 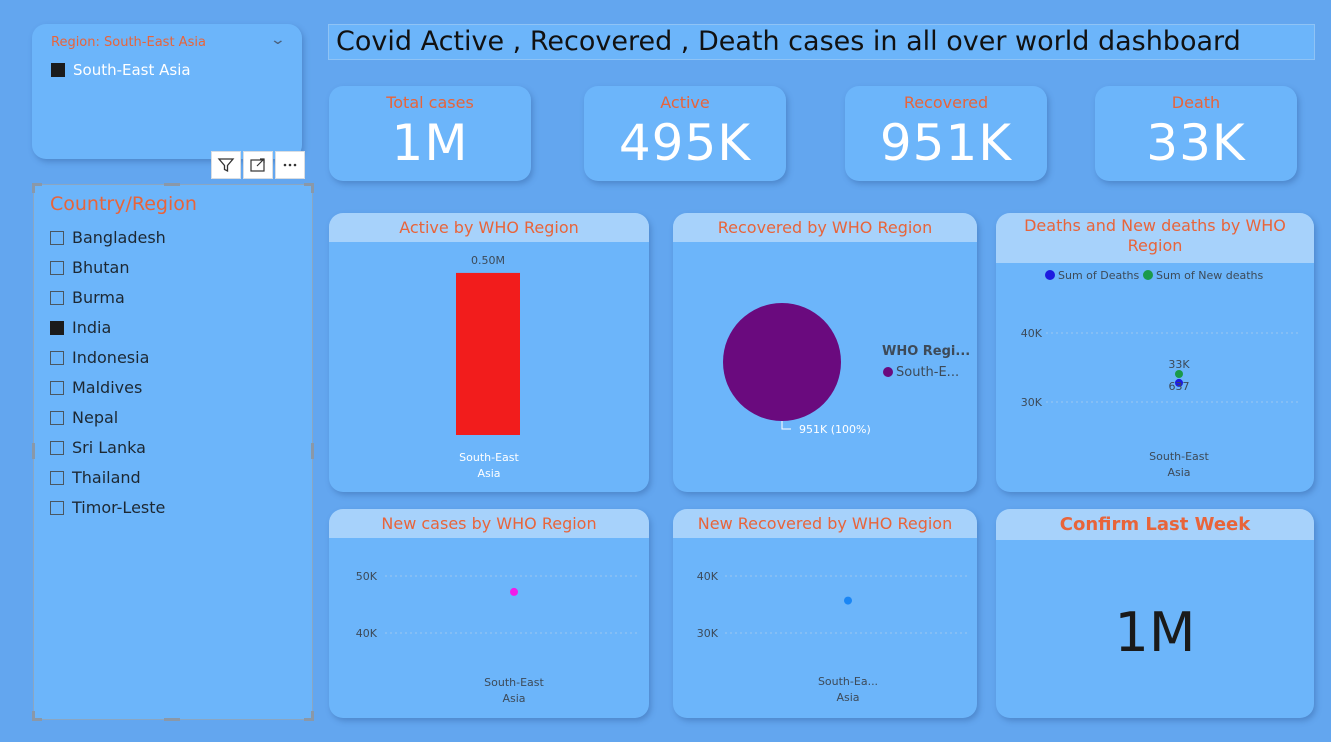 What do you see at coordinates (1196, 143) in the screenshot?
I see `kpi-value: 33K` at bounding box center [1196, 143].